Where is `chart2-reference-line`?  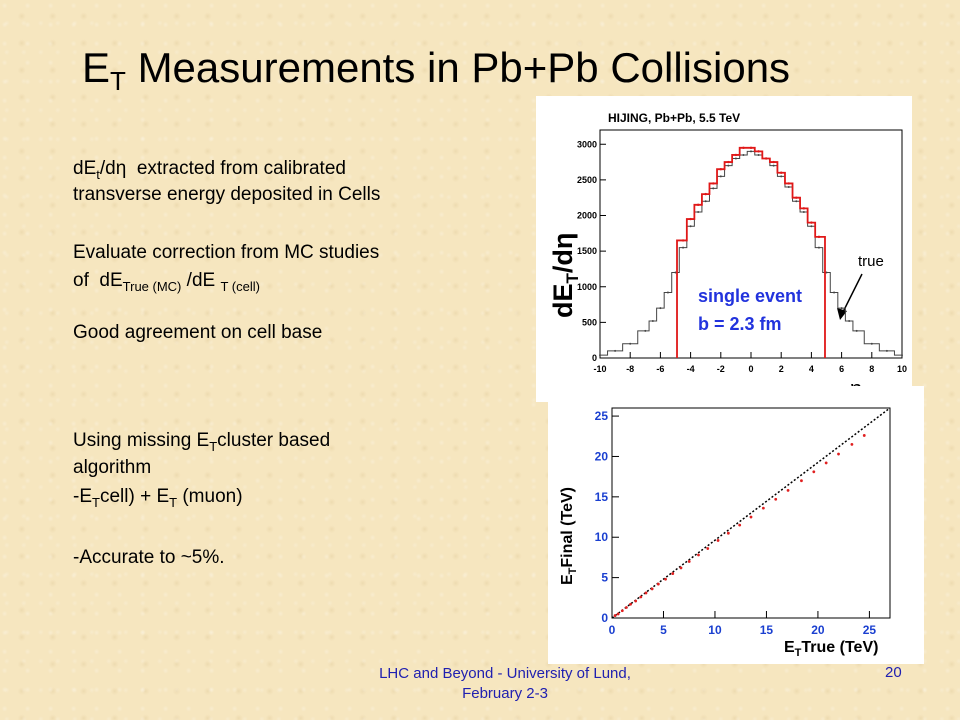 chart2-reference-line is located at coordinates (751, 513).